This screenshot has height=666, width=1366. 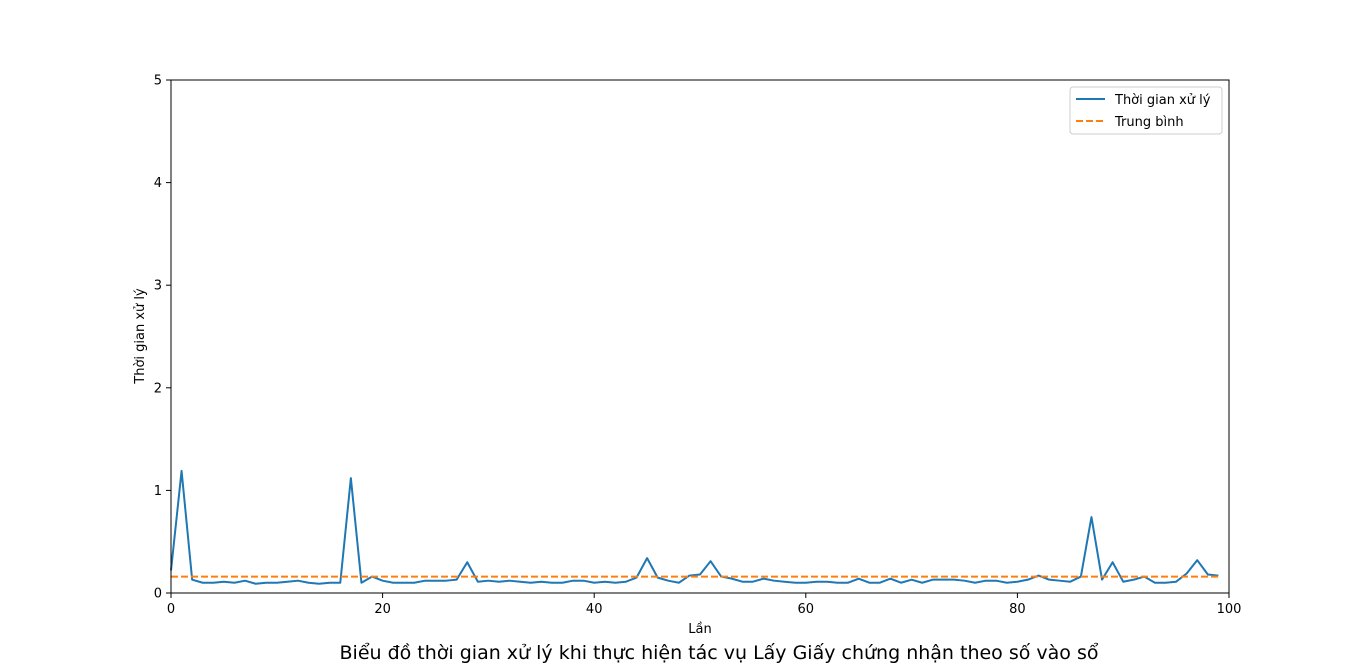 I want to click on y-tick-label: 2, so click(x=158, y=388).